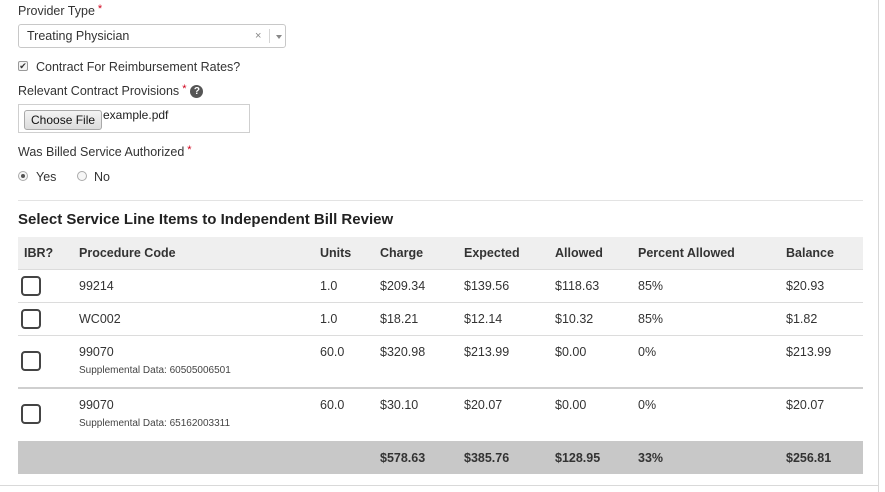 This screenshot has height=492, width=885. What do you see at coordinates (279, 37) in the screenshot?
I see `chevron-down-icon` at bounding box center [279, 37].